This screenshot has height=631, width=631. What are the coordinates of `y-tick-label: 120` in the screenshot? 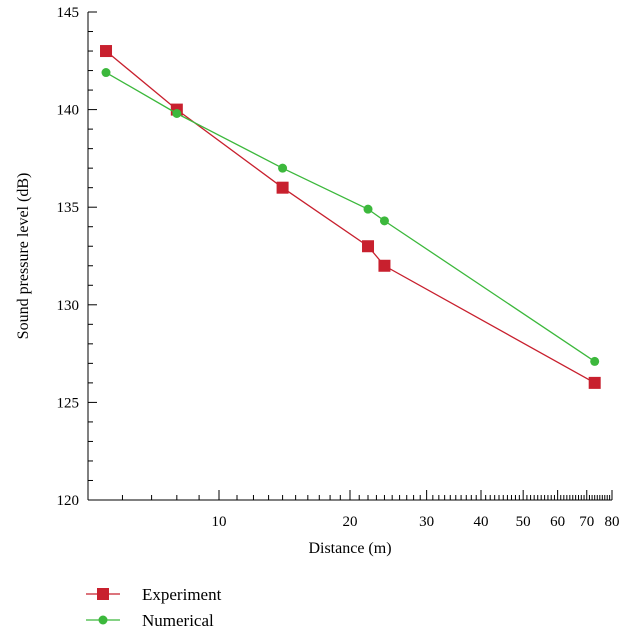 It's located at (68, 501).